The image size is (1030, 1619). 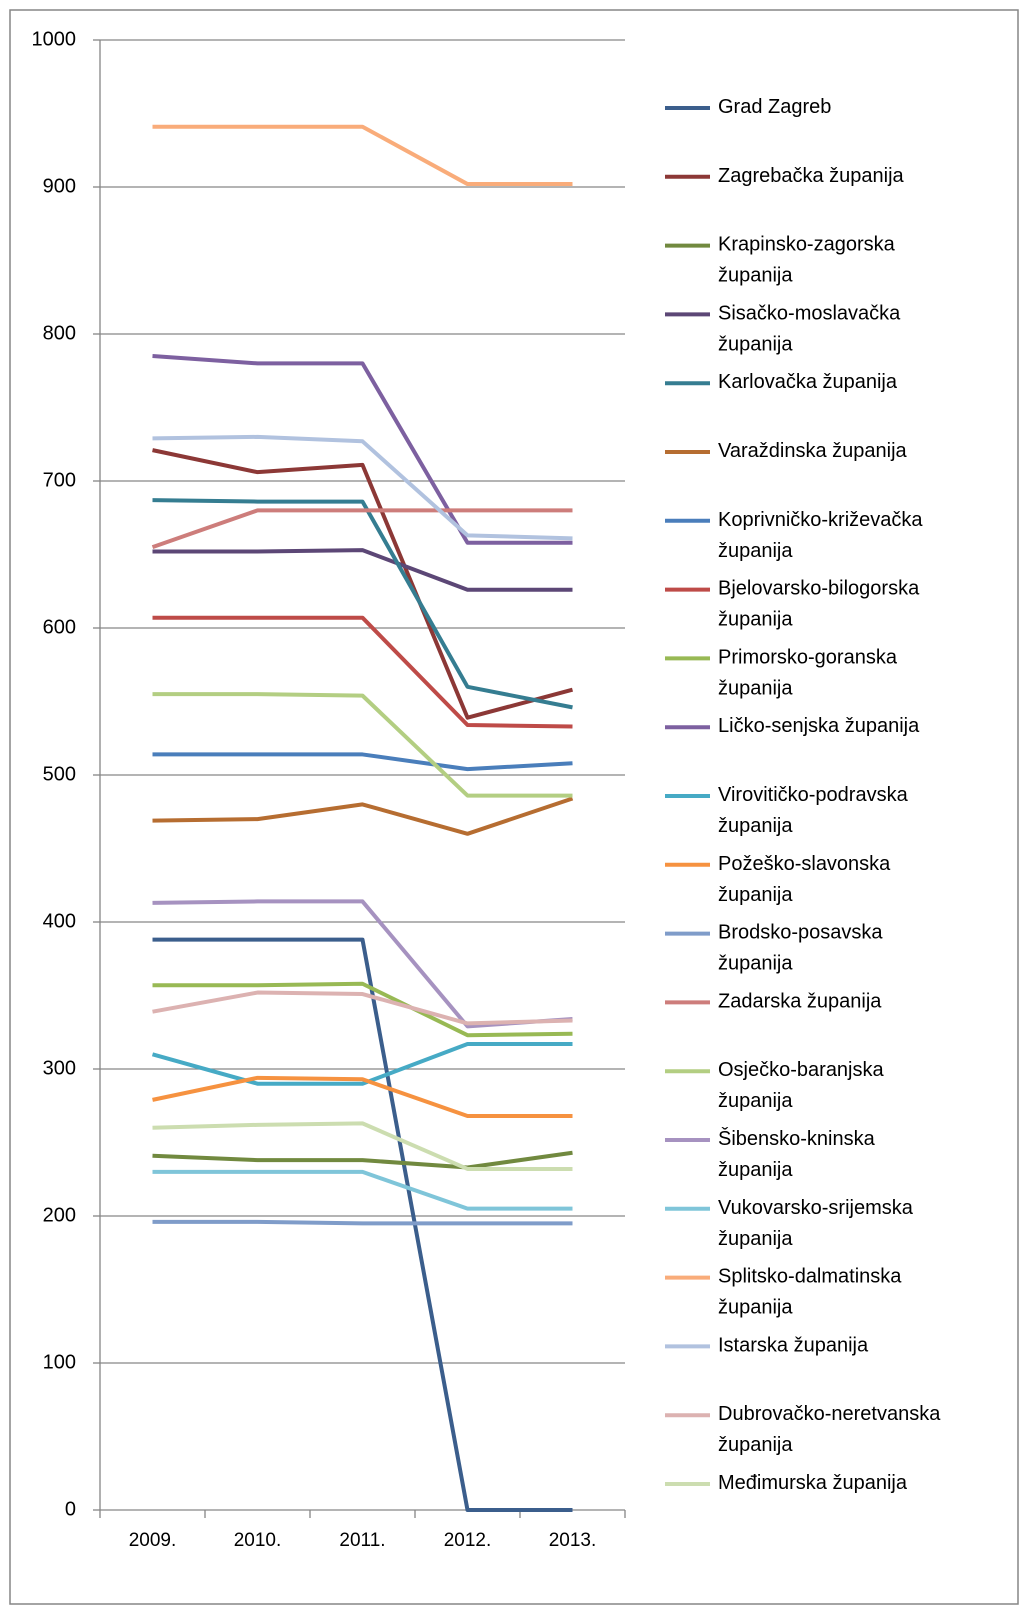 What do you see at coordinates (815, 810) in the screenshot?
I see `legend-label: Virovitičko-podravska županija` at bounding box center [815, 810].